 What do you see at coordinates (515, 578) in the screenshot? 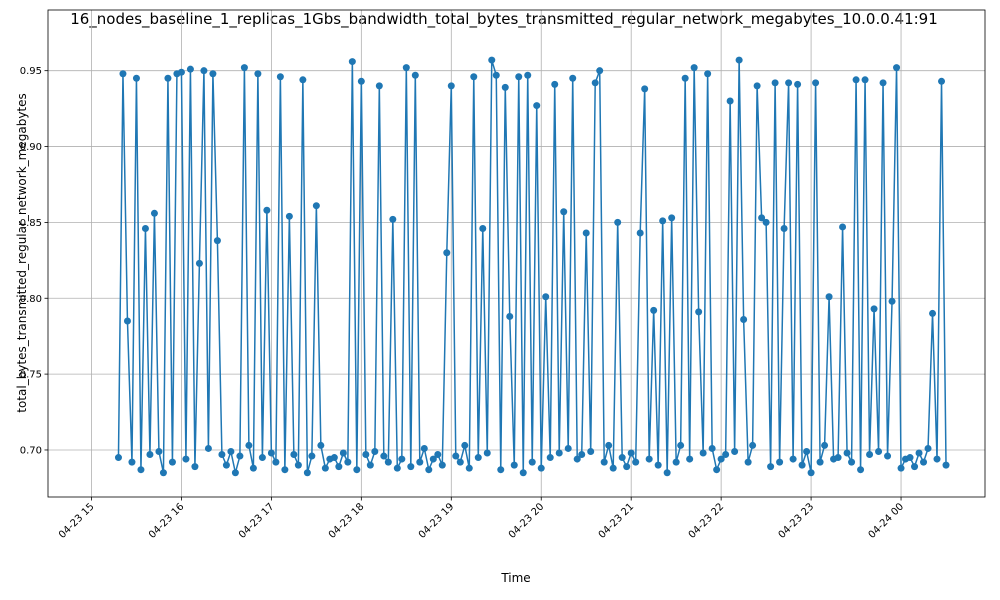
I see `x-axis-label: Time` at bounding box center [515, 578].